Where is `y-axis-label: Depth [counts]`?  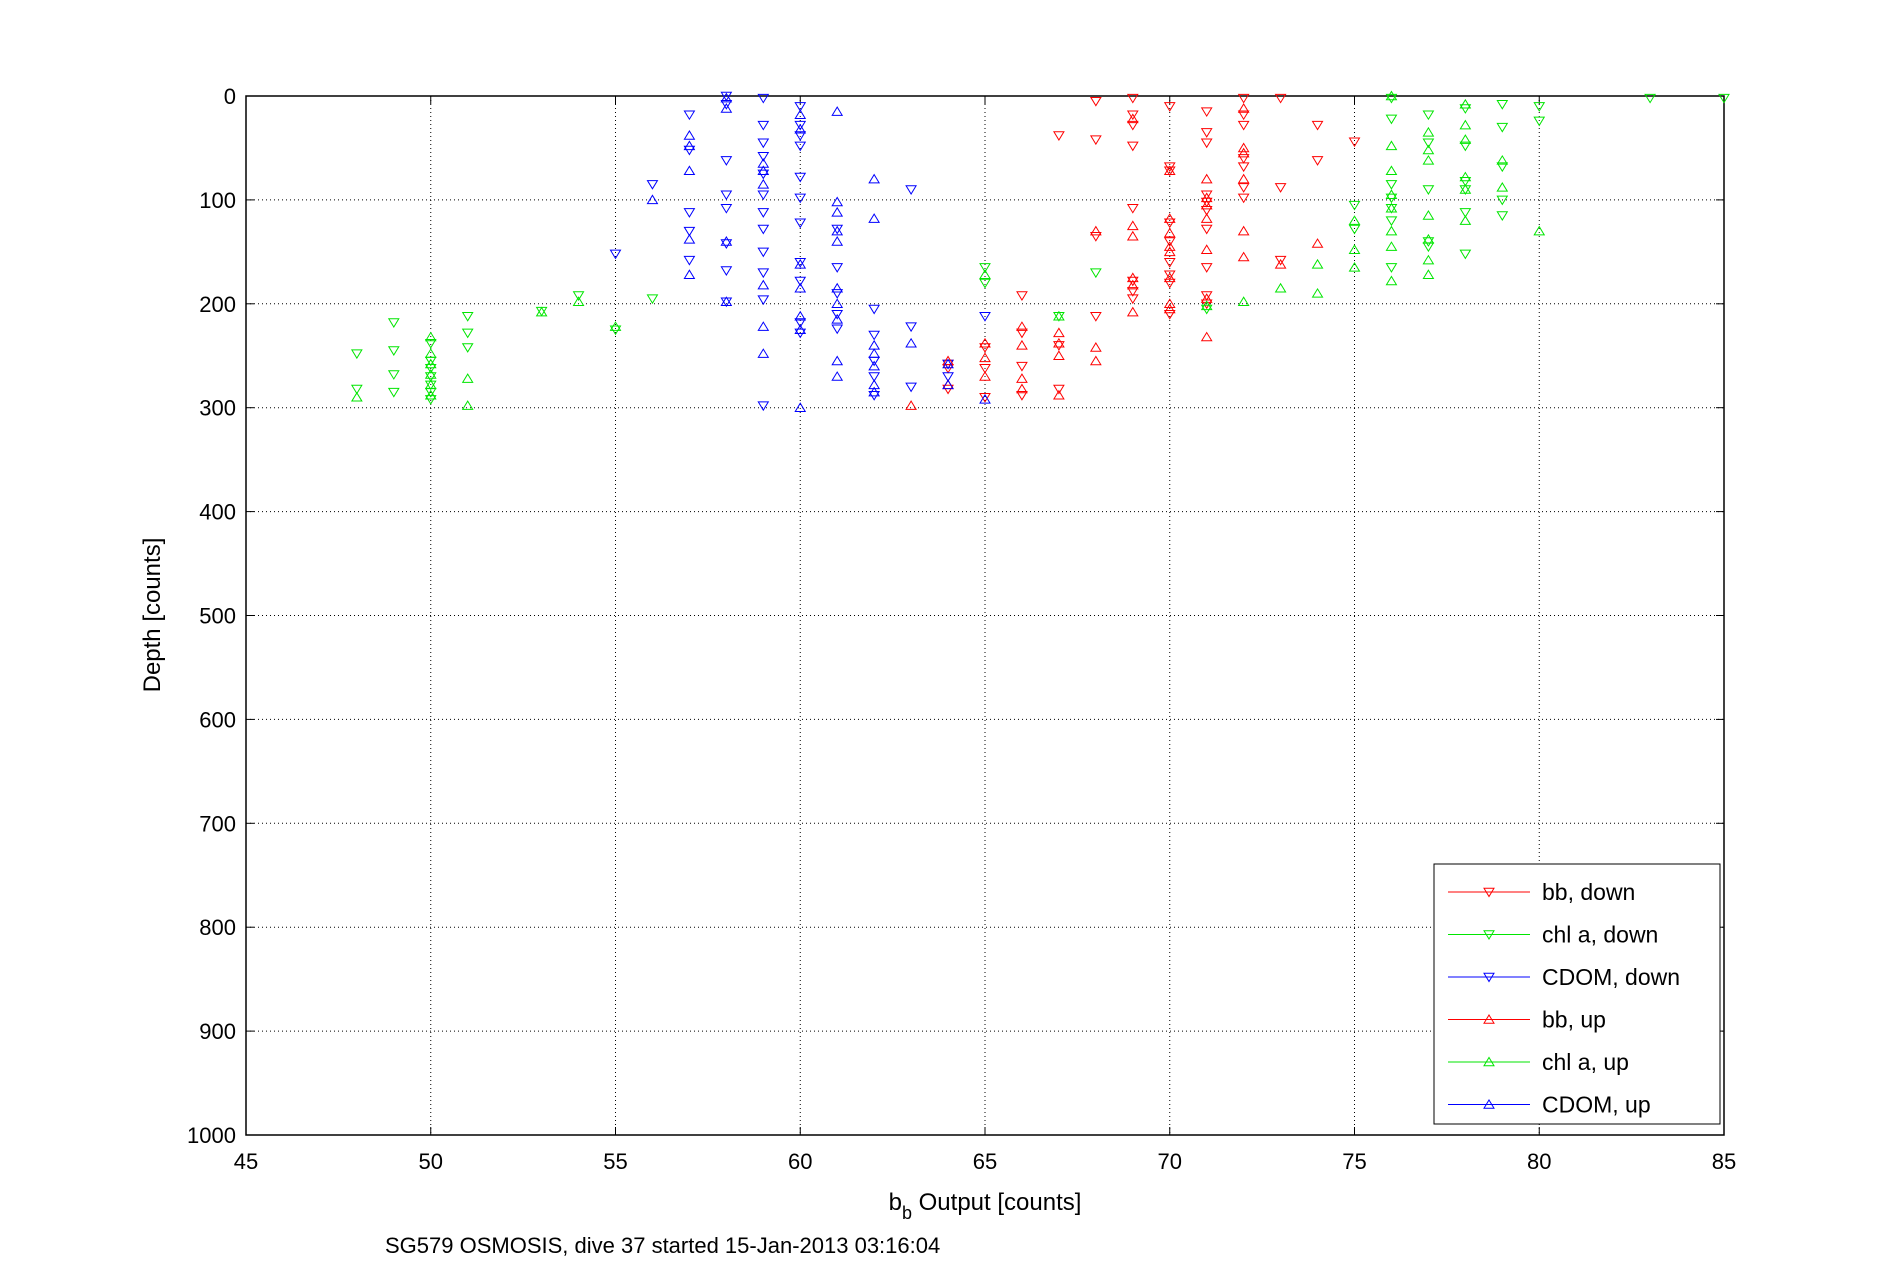 y-axis-label: Depth [counts] is located at coordinates (152, 615).